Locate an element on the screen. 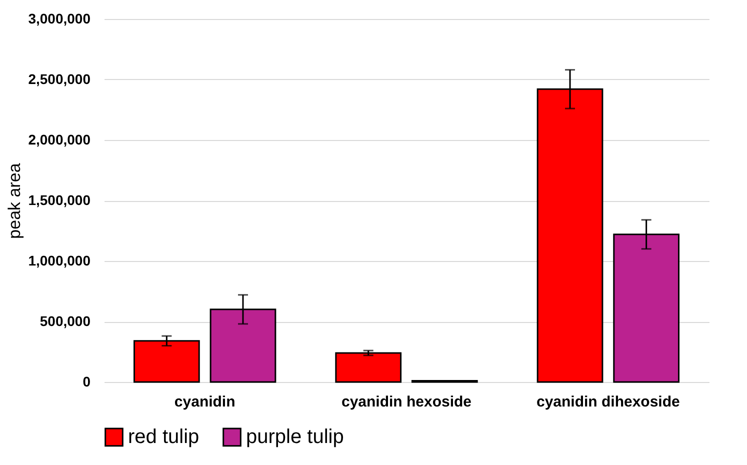 This screenshot has width=747, height=465. y-tick-label: 1,500,000 is located at coordinates (59, 200).